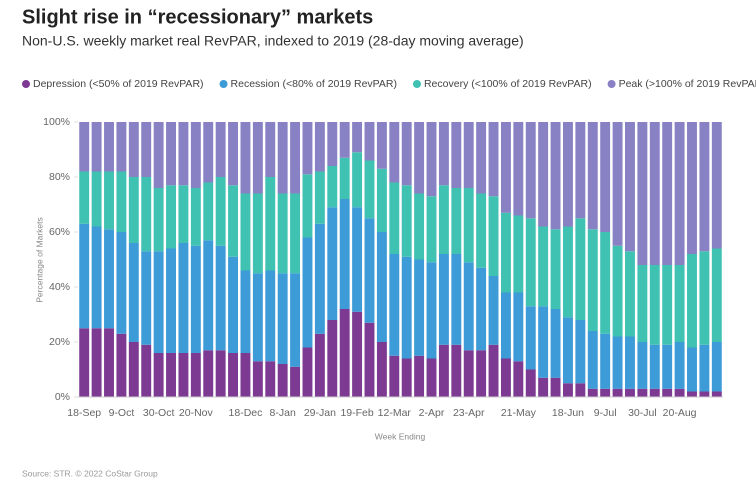 Image resolution: width=756 pixels, height=487 pixels. I want to click on x-tick-label: 9-Jul, so click(605, 413).